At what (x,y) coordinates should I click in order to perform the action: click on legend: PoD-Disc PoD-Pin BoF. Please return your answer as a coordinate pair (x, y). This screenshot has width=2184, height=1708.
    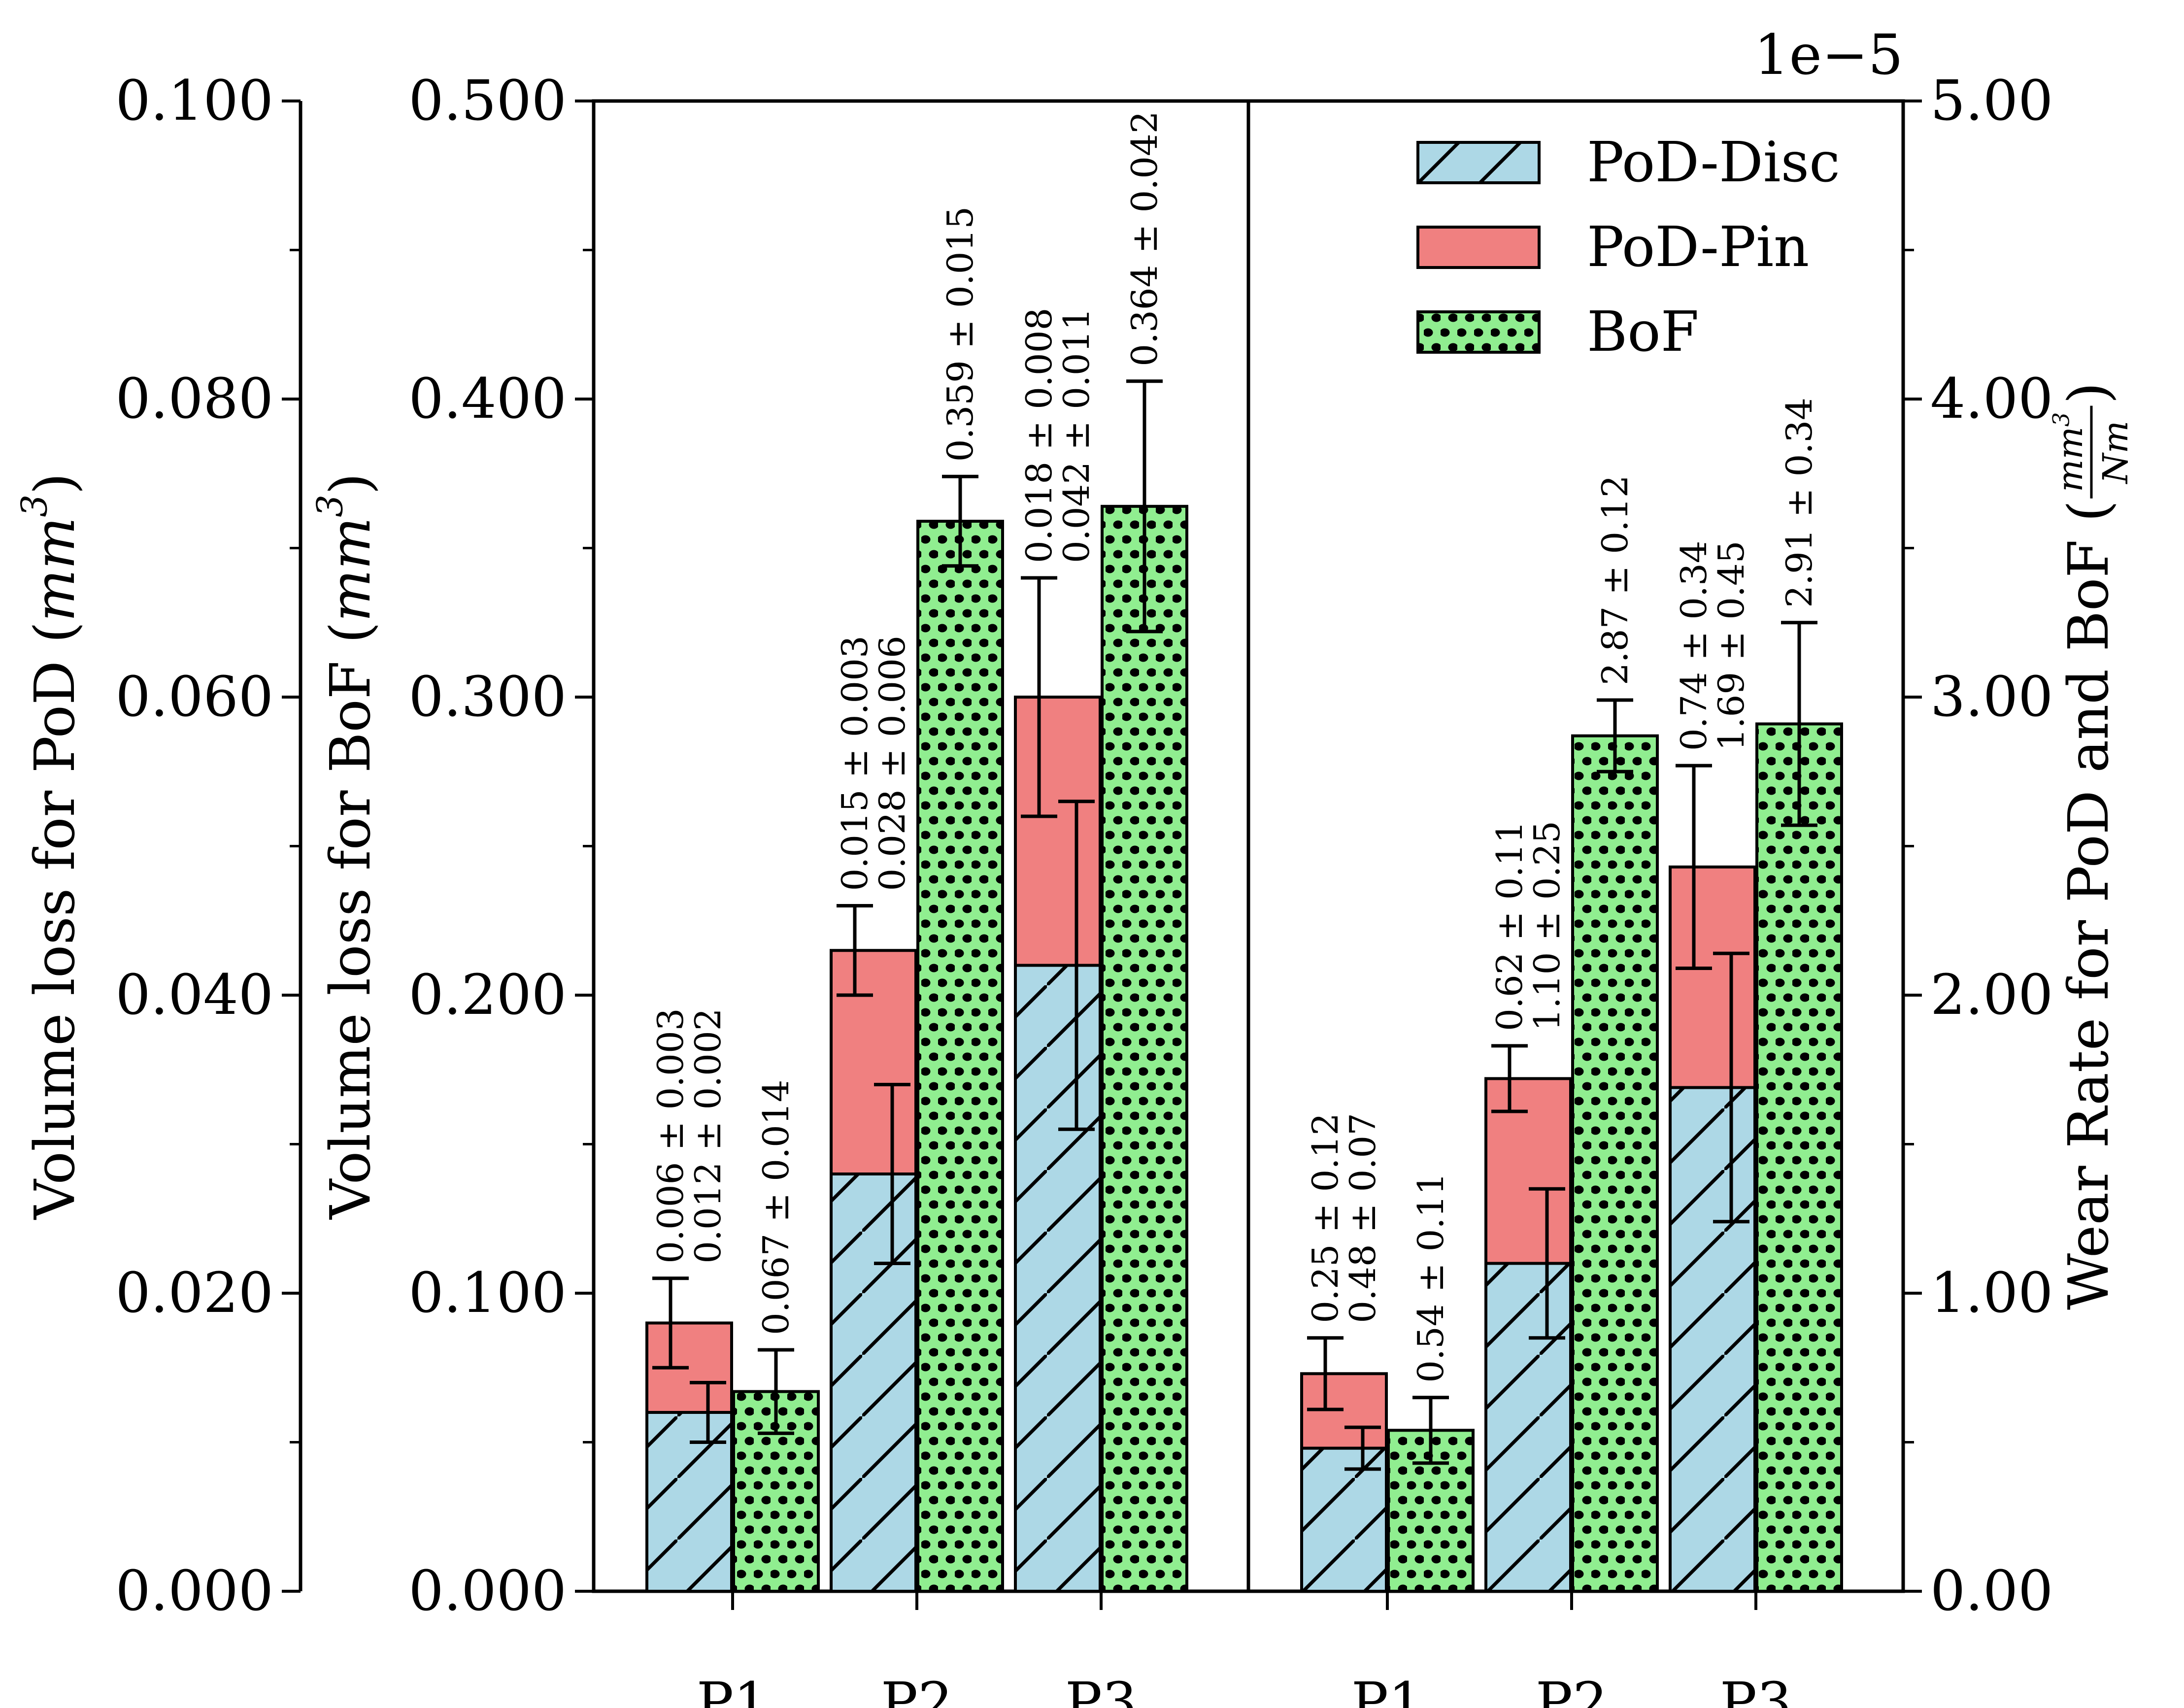
    Looking at the image, I should click on (1628, 248).